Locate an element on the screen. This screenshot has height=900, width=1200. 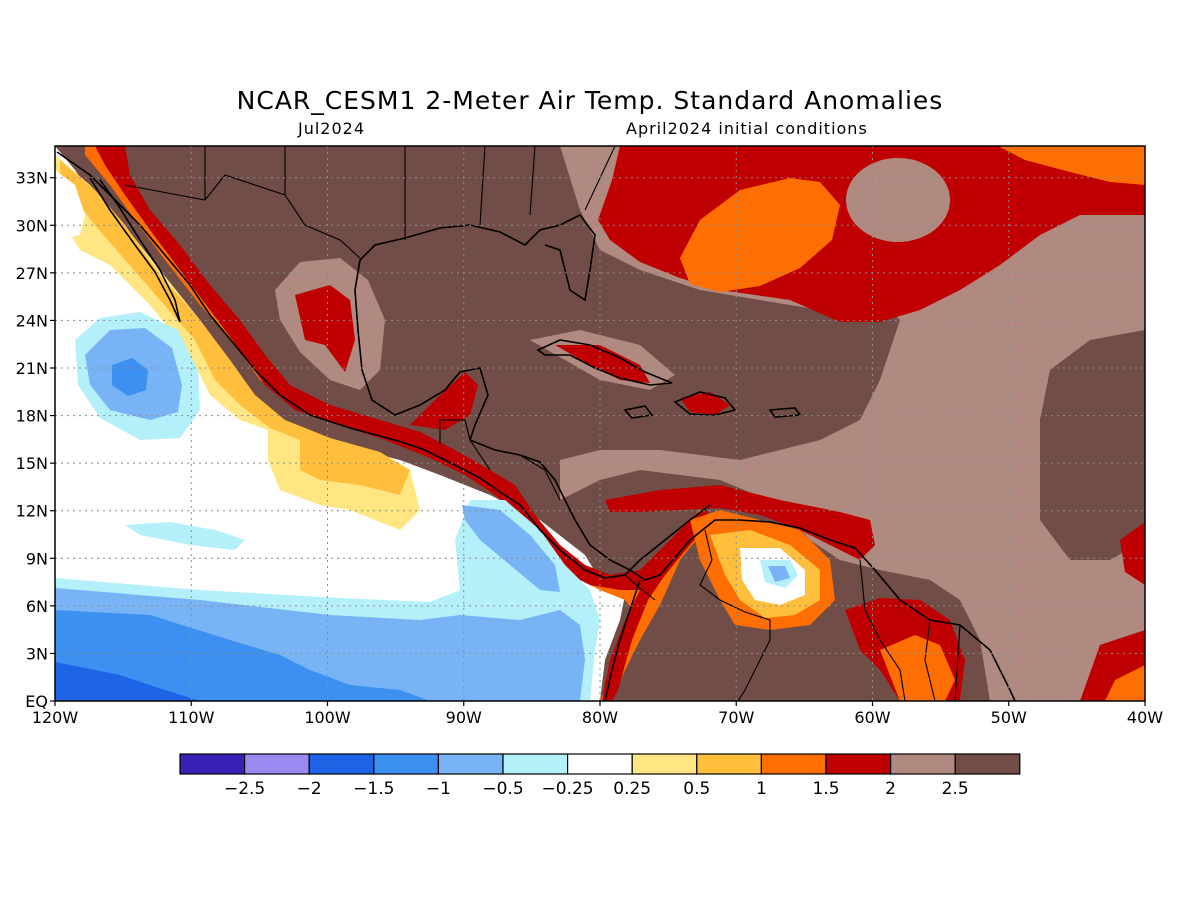
lat-tick-label: 9N is located at coordinates (37, 558).